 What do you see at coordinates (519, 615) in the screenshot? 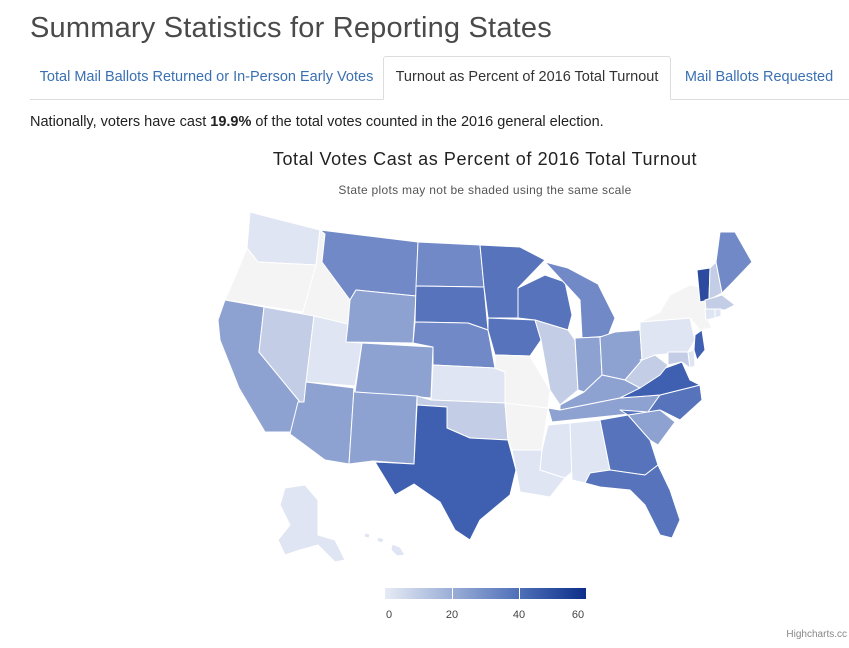
I see `legend-label-40: 40` at bounding box center [519, 615].